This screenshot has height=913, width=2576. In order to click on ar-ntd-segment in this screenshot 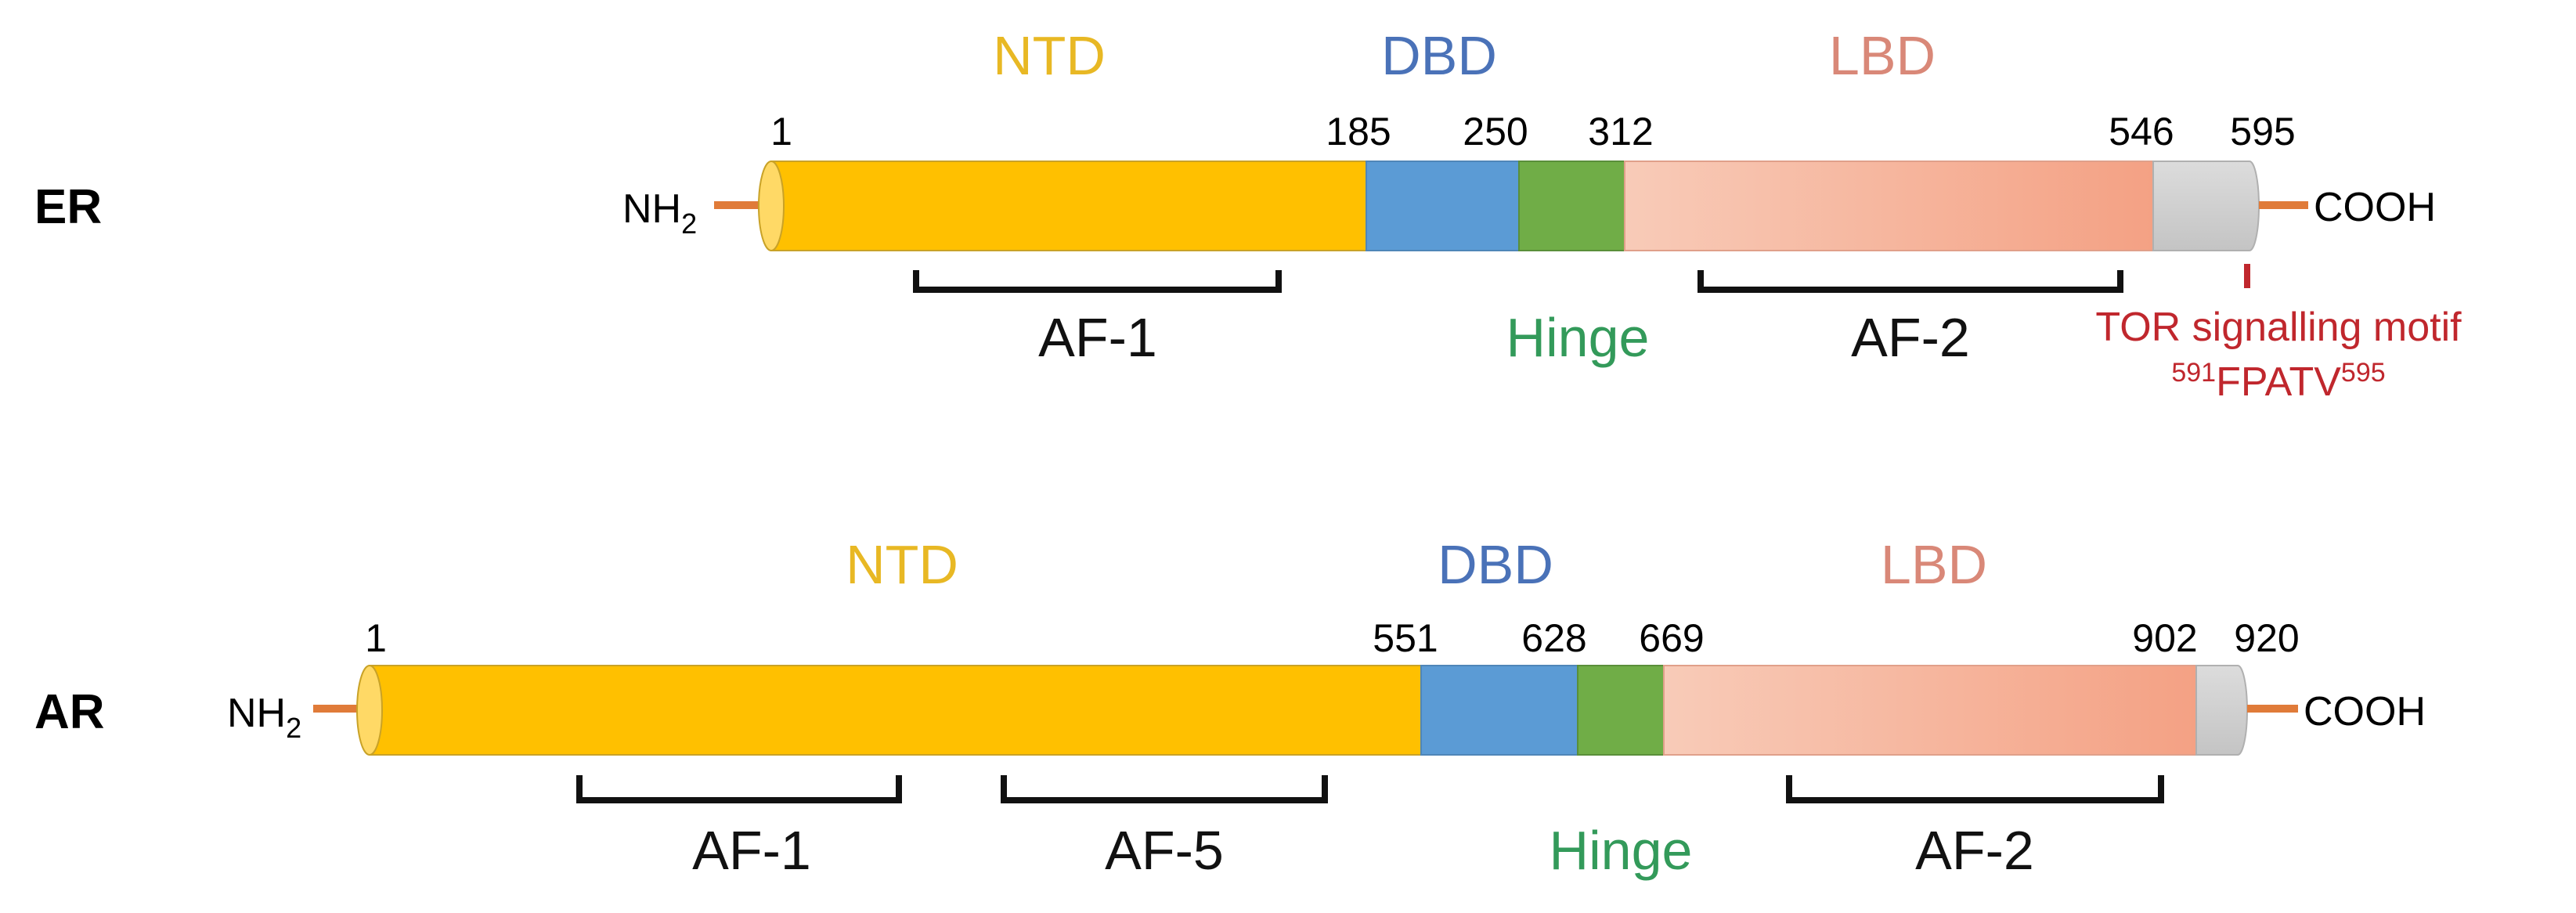, I will do `click(895, 710)`.